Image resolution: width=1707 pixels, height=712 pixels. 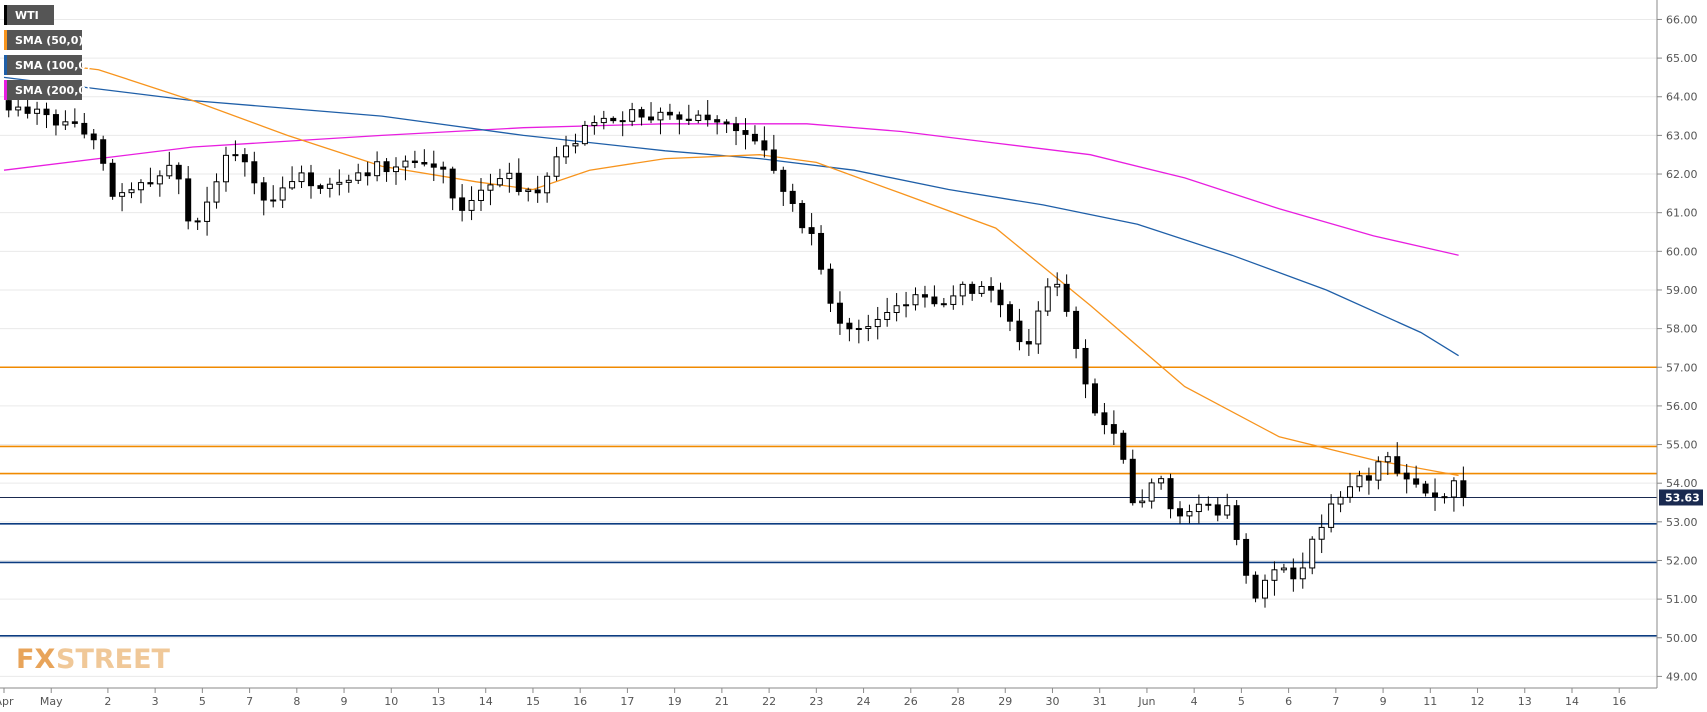 I want to click on x-tick-label: 16, so click(x=580, y=701).